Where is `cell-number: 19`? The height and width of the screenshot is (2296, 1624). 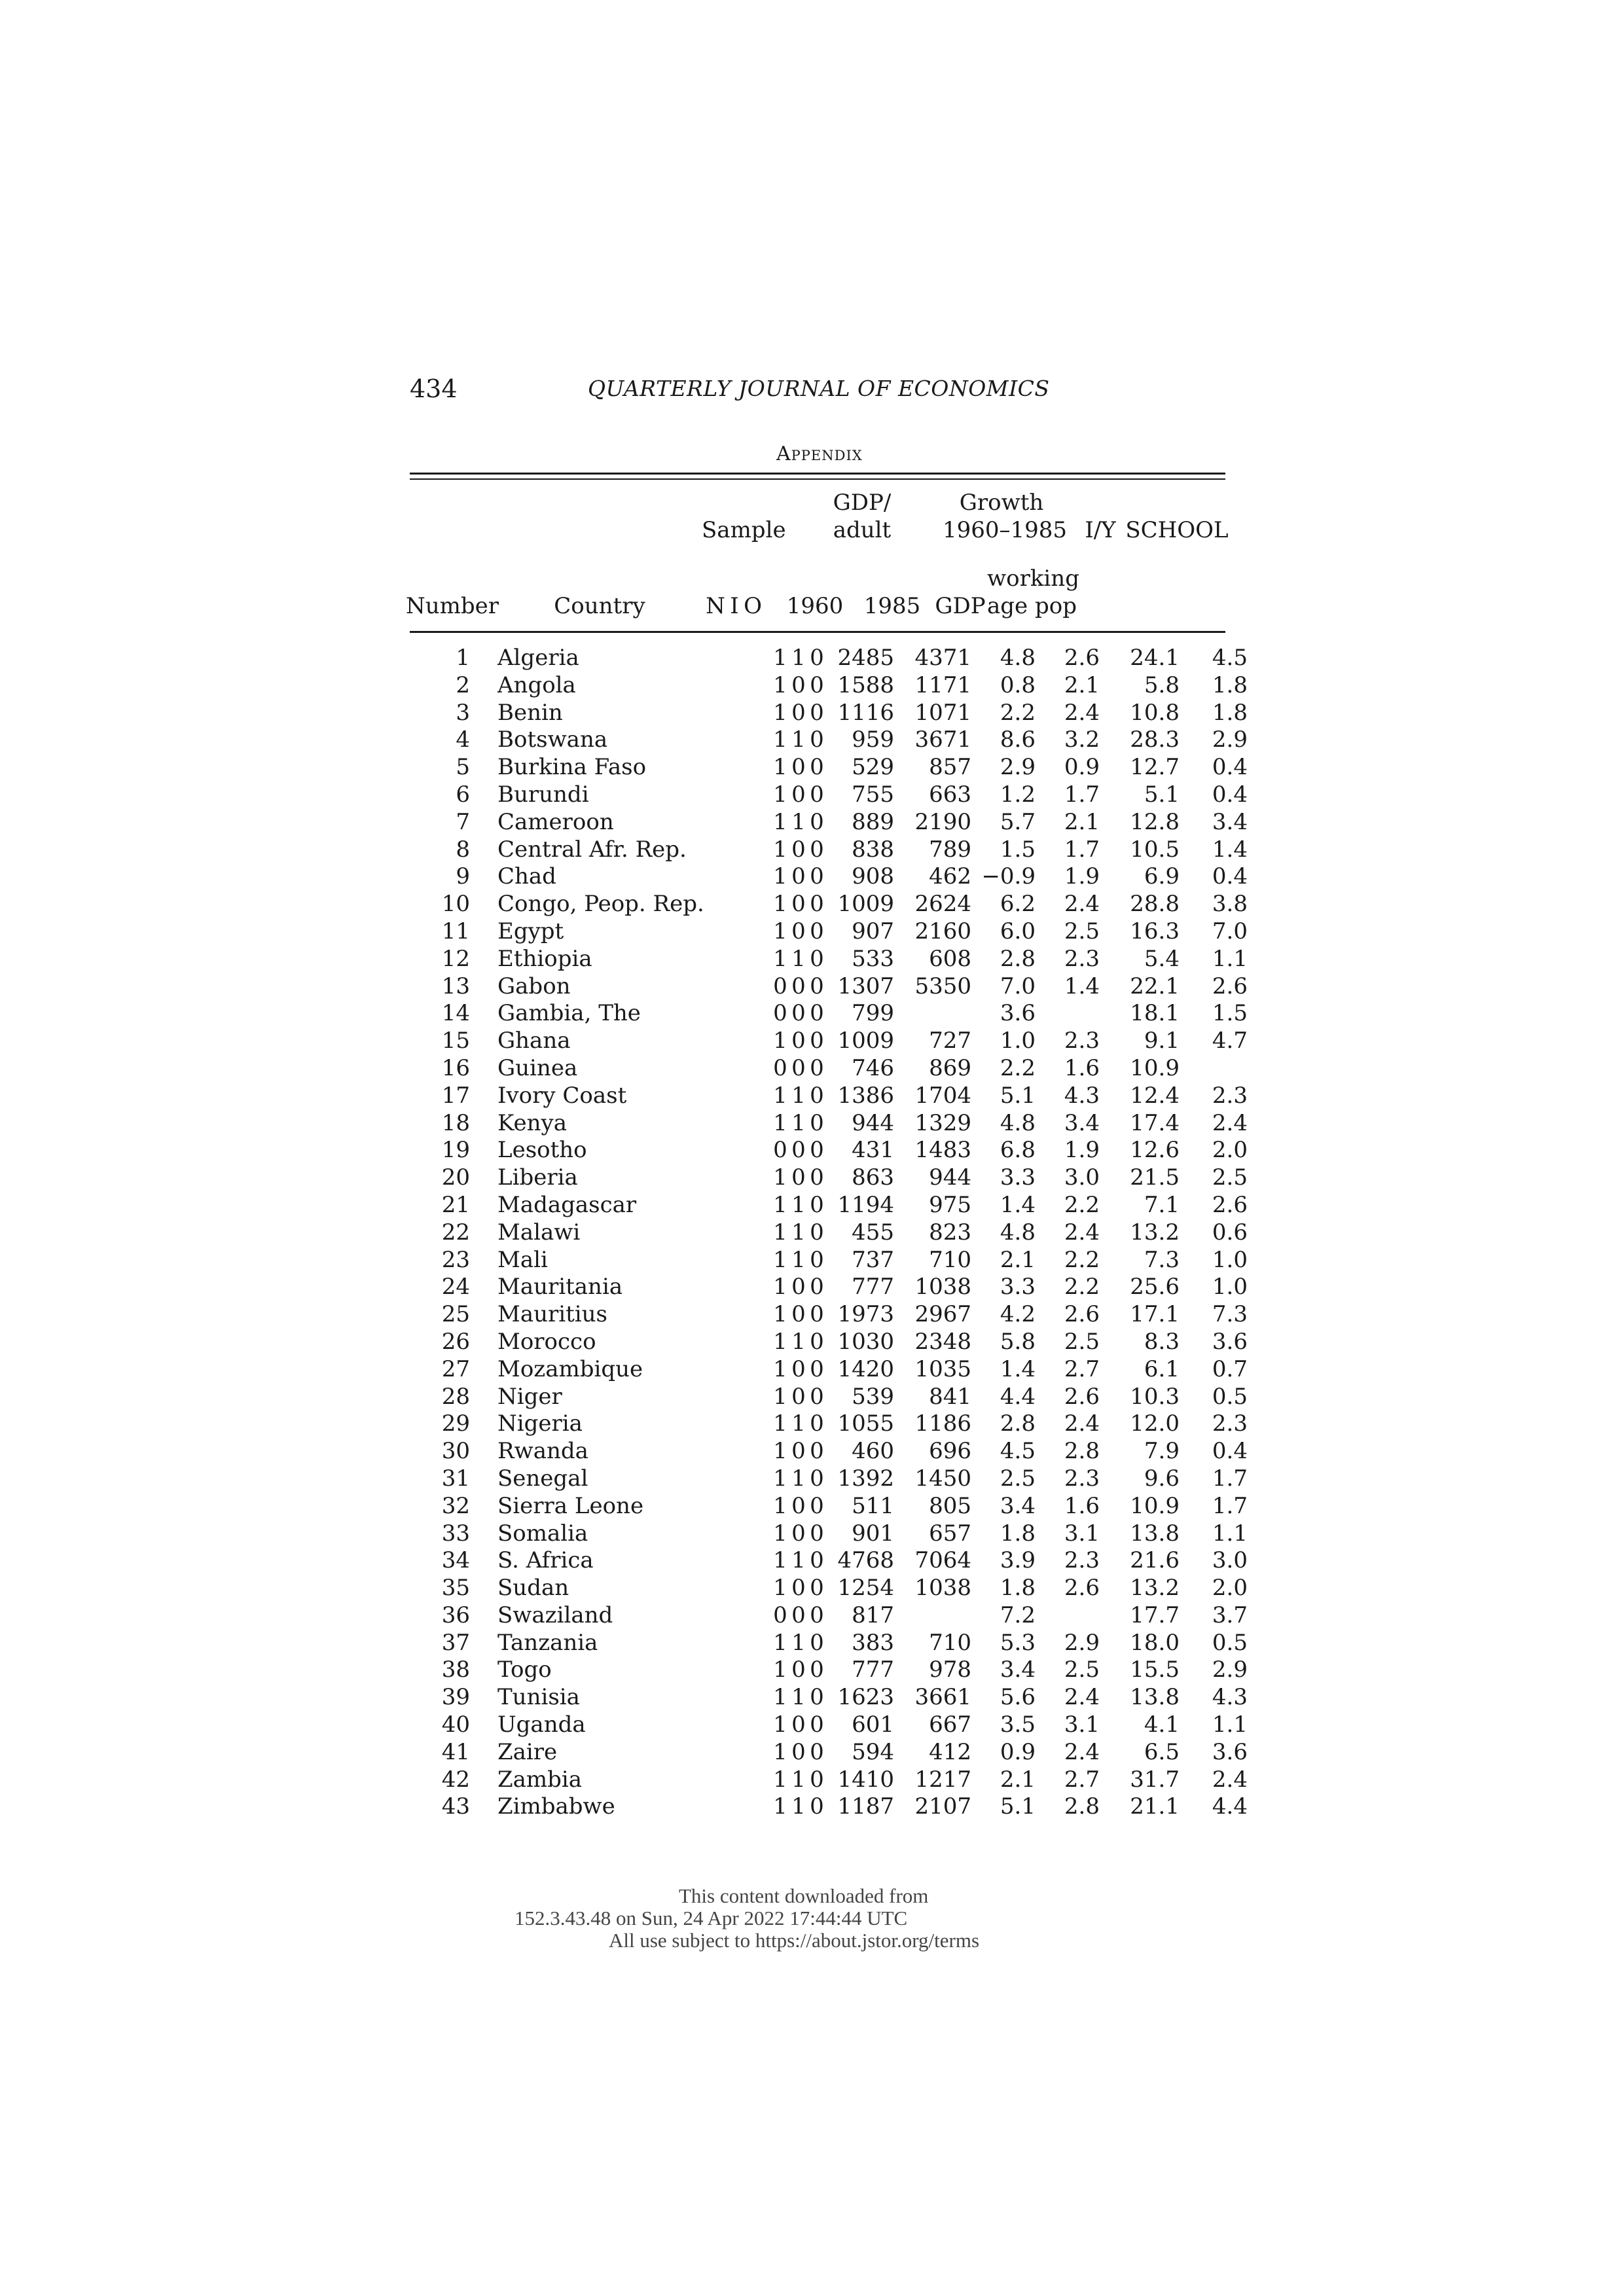 cell-number: 19 is located at coordinates (455, 1150).